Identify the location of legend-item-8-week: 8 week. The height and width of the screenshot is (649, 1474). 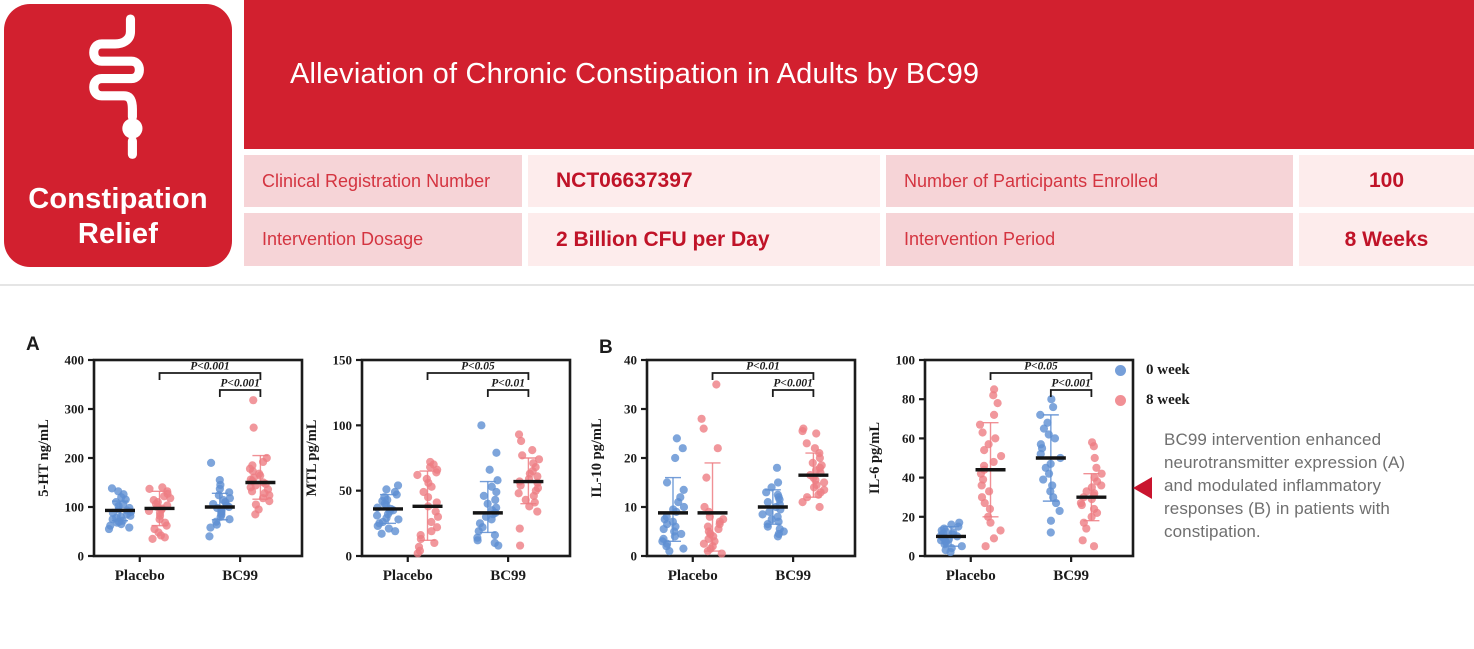
(1152, 400).